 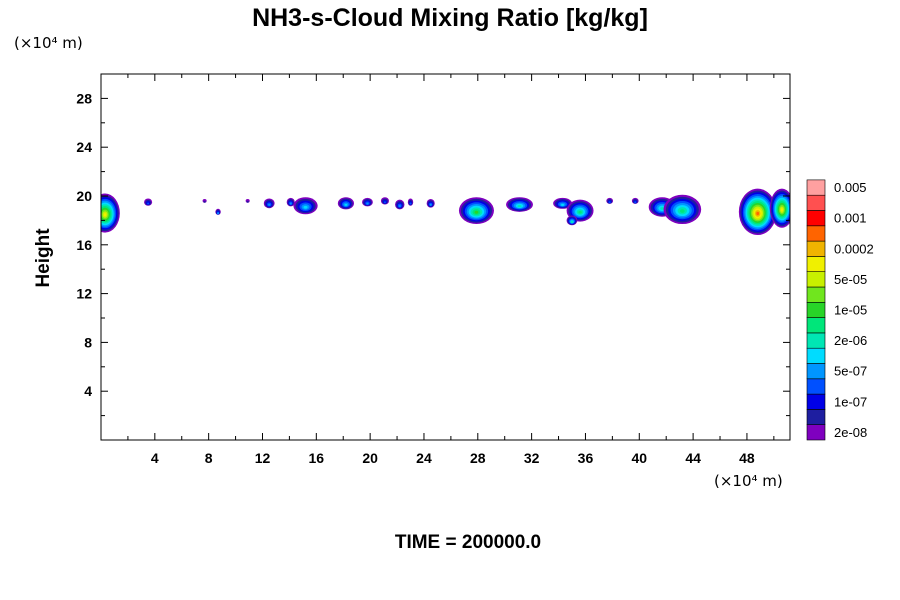 I want to click on x-tick-label: 8, so click(x=209, y=458).